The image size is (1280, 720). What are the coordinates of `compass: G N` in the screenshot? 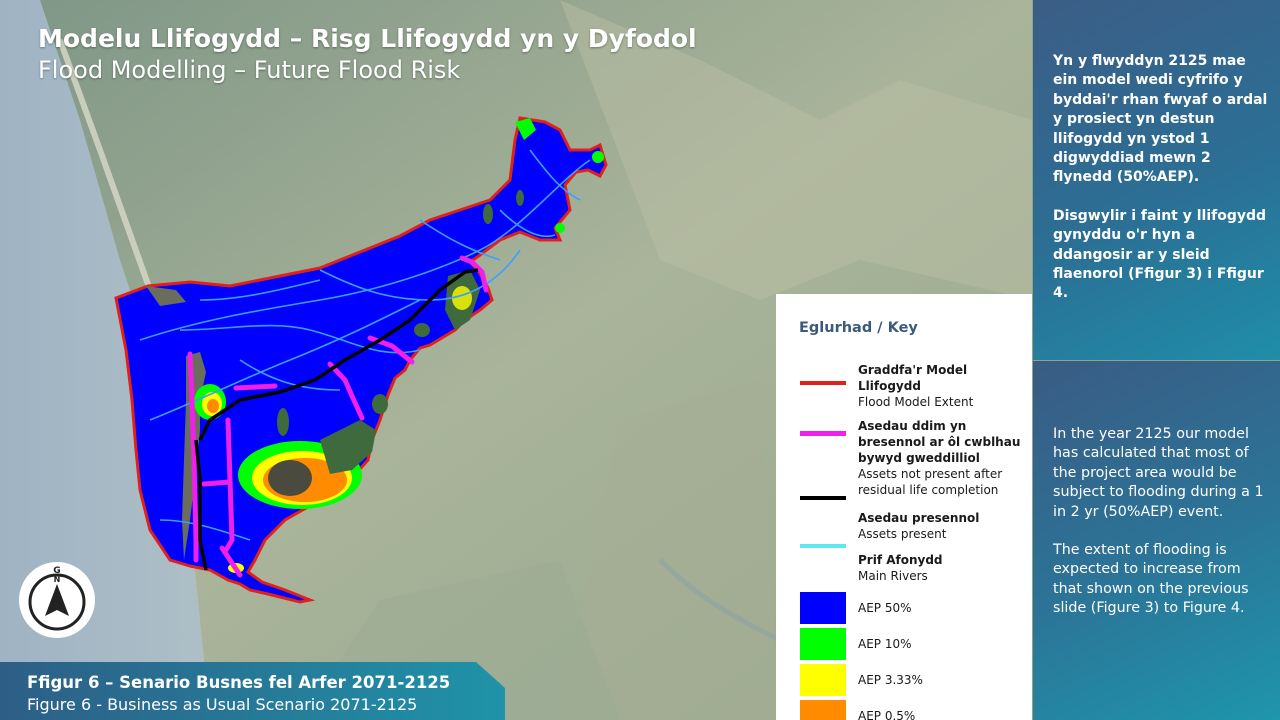 It's located at (57, 600).